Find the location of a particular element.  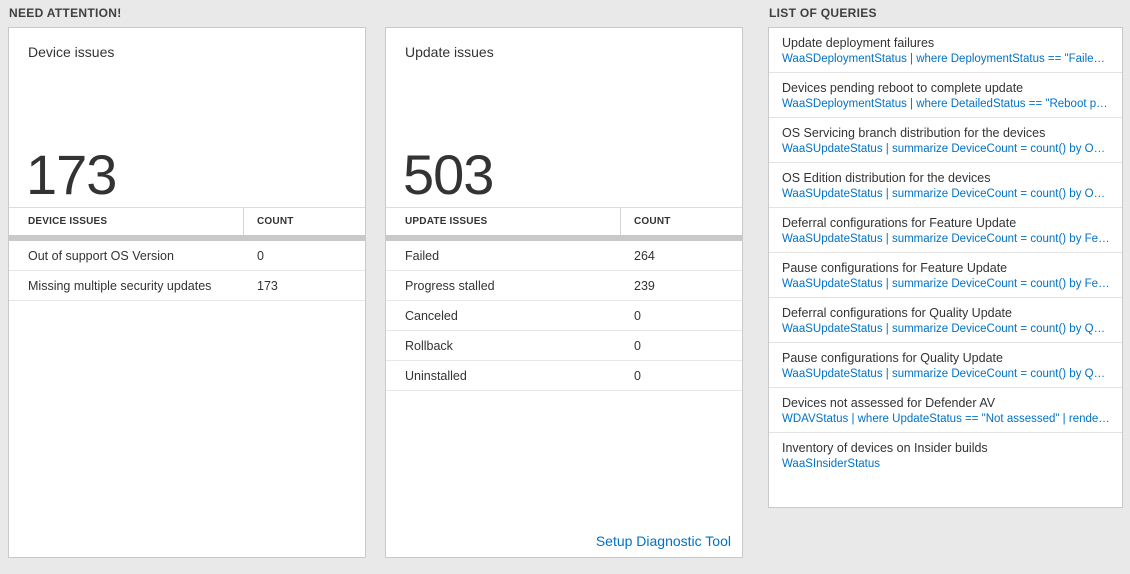

row-label: Missing multiple security updates is located at coordinates (120, 285).